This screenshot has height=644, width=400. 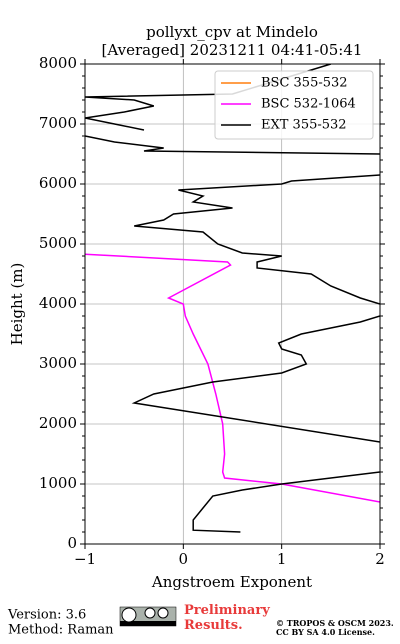 I want to click on copyright: © TROPOS & OSCM 2023., so click(x=335, y=623).